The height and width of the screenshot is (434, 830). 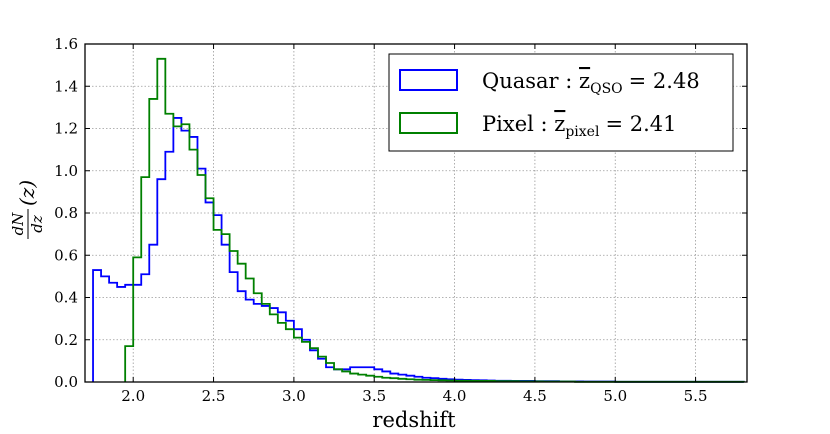 What do you see at coordinates (66, 86) in the screenshot?
I see `y-tick-label: 1.4` at bounding box center [66, 86].